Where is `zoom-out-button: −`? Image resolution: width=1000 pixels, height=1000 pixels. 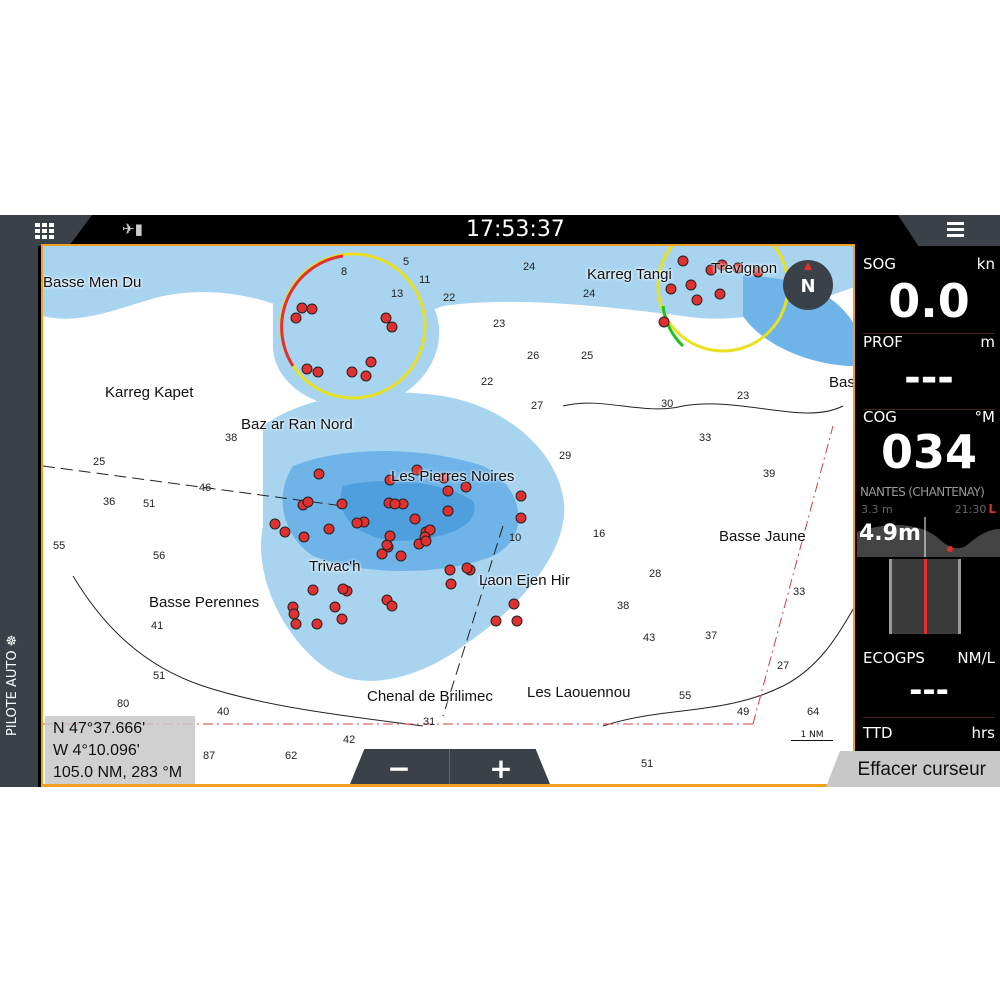 zoom-out-button: − is located at coordinates (399, 768).